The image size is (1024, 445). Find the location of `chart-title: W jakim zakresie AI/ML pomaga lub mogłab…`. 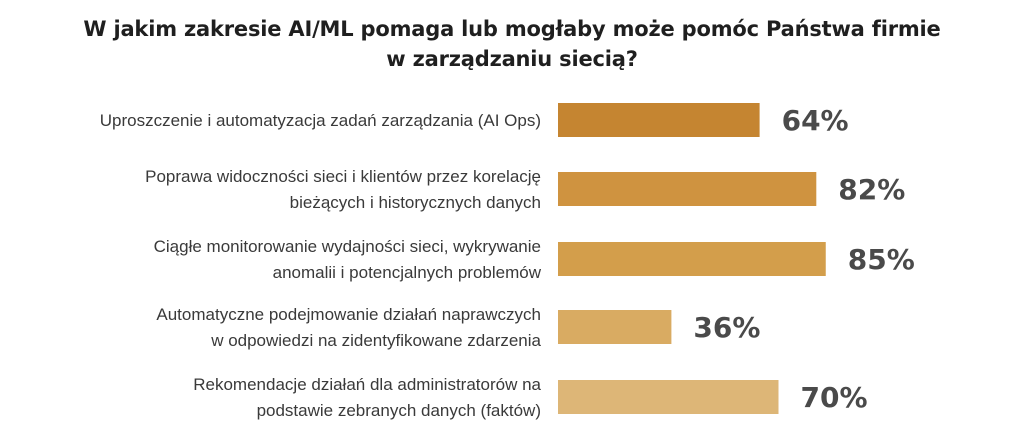

chart-title: W jakim zakresie AI/ML pomaga lub mogłab… is located at coordinates (512, 44).